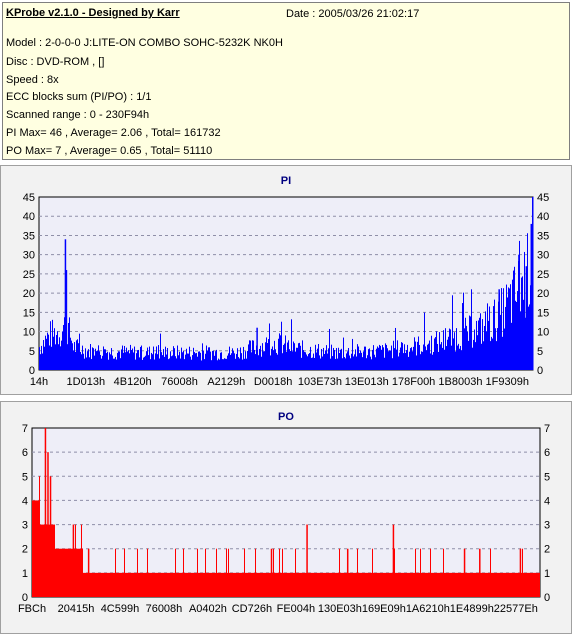  Describe the element at coordinates (460, 382) in the screenshot. I see `pi-xtick-label: 1B8003h` at that location.